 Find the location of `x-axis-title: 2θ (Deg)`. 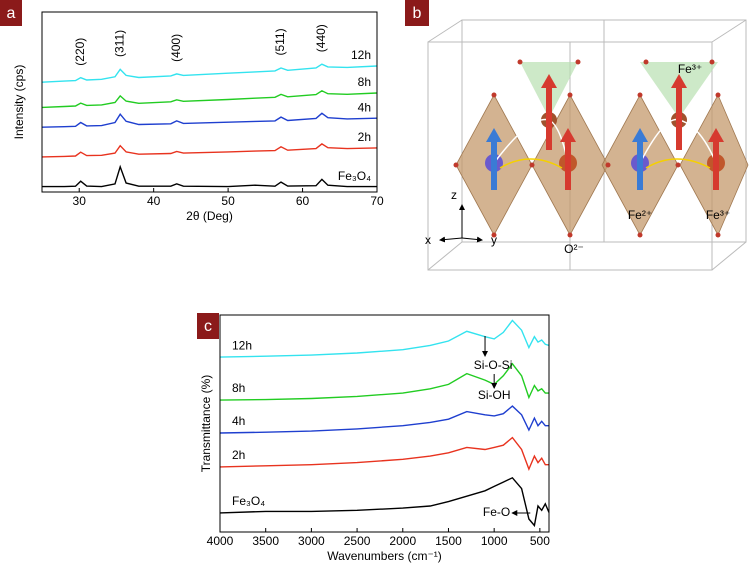

x-axis-title: 2θ (Deg) is located at coordinates (209, 216).